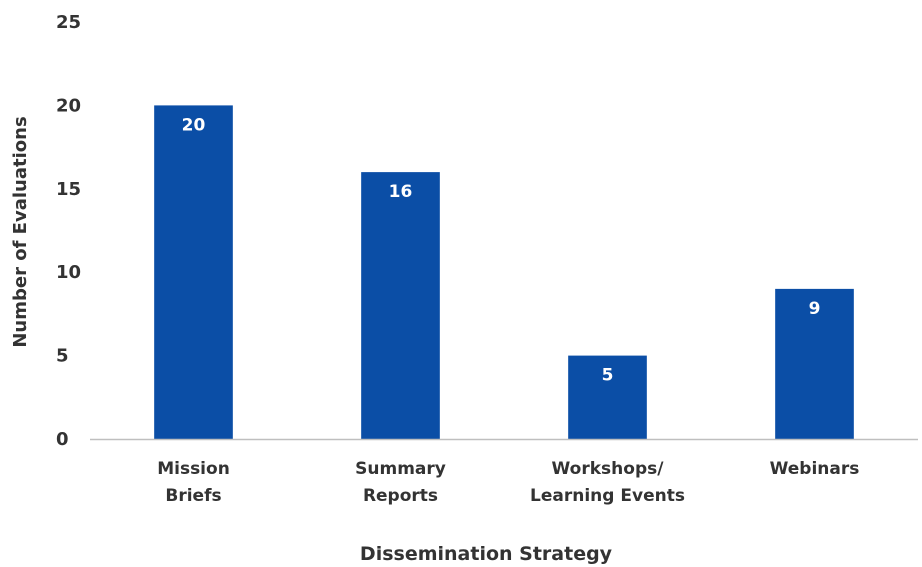  What do you see at coordinates (815, 469) in the screenshot?
I see `x-category-label: Webinars` at bounding box center [815, 469].